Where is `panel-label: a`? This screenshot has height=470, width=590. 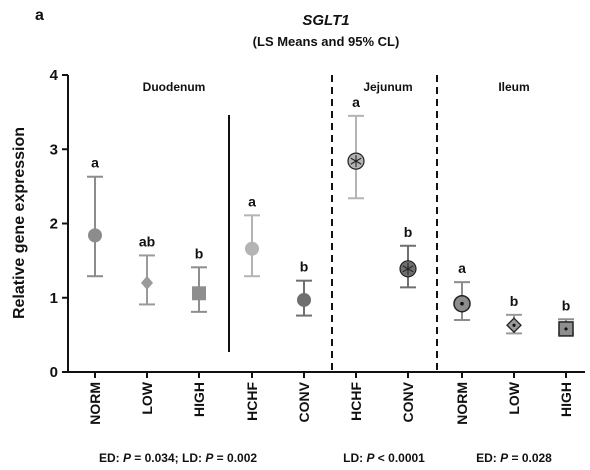
panel-label: a is located at coordinates (39, 15).